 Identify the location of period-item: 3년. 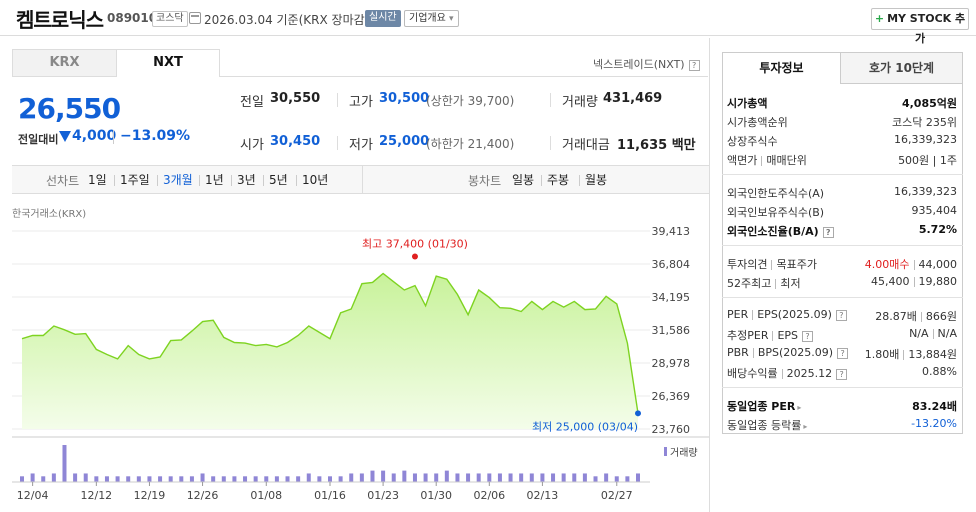
(246, 180).